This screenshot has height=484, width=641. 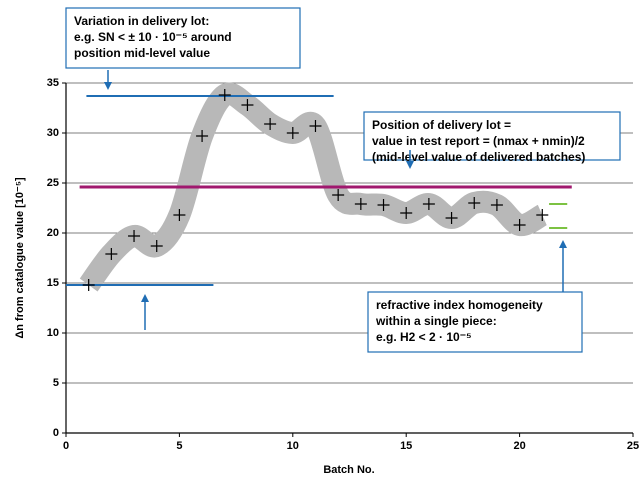 I want to click on y-tick-label: 10, so click(x=53, y=333).